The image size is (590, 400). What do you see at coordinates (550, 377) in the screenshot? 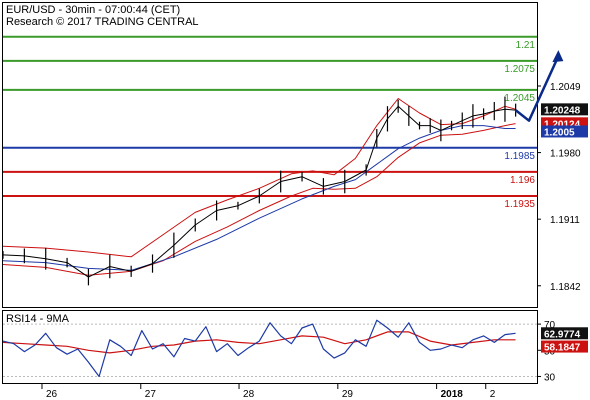
I see `rsi-axis-label: 30` at bounding box center [550, 377].